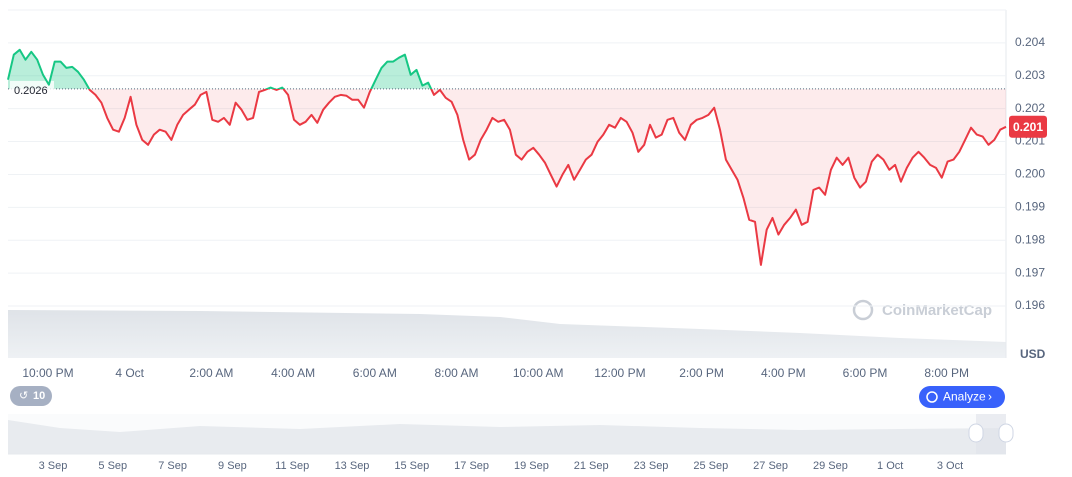  I want to click on history-badge-text: 10, so click(39, 396).